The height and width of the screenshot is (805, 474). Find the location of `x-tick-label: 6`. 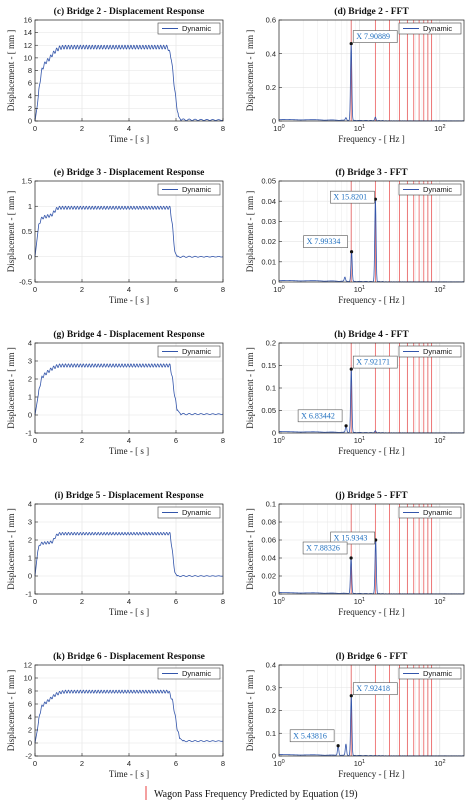

x-tick-label: 6 is located at coordinates (176, 763).